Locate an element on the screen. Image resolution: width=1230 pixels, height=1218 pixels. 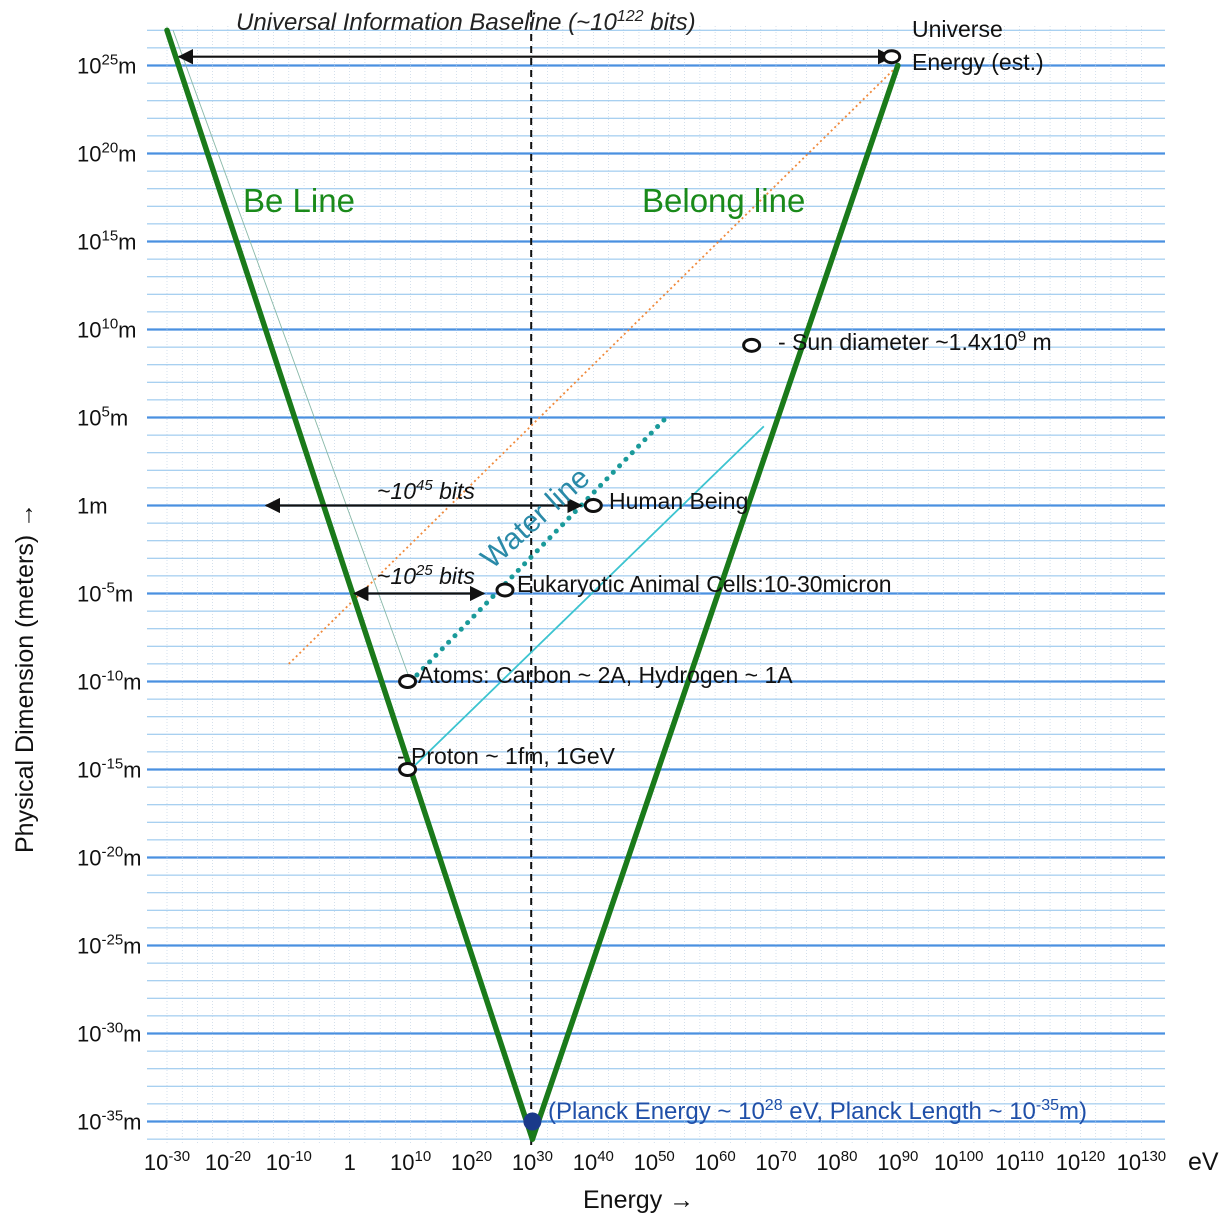
y-tick-label: 1015m is located at coordinates (107, 241).